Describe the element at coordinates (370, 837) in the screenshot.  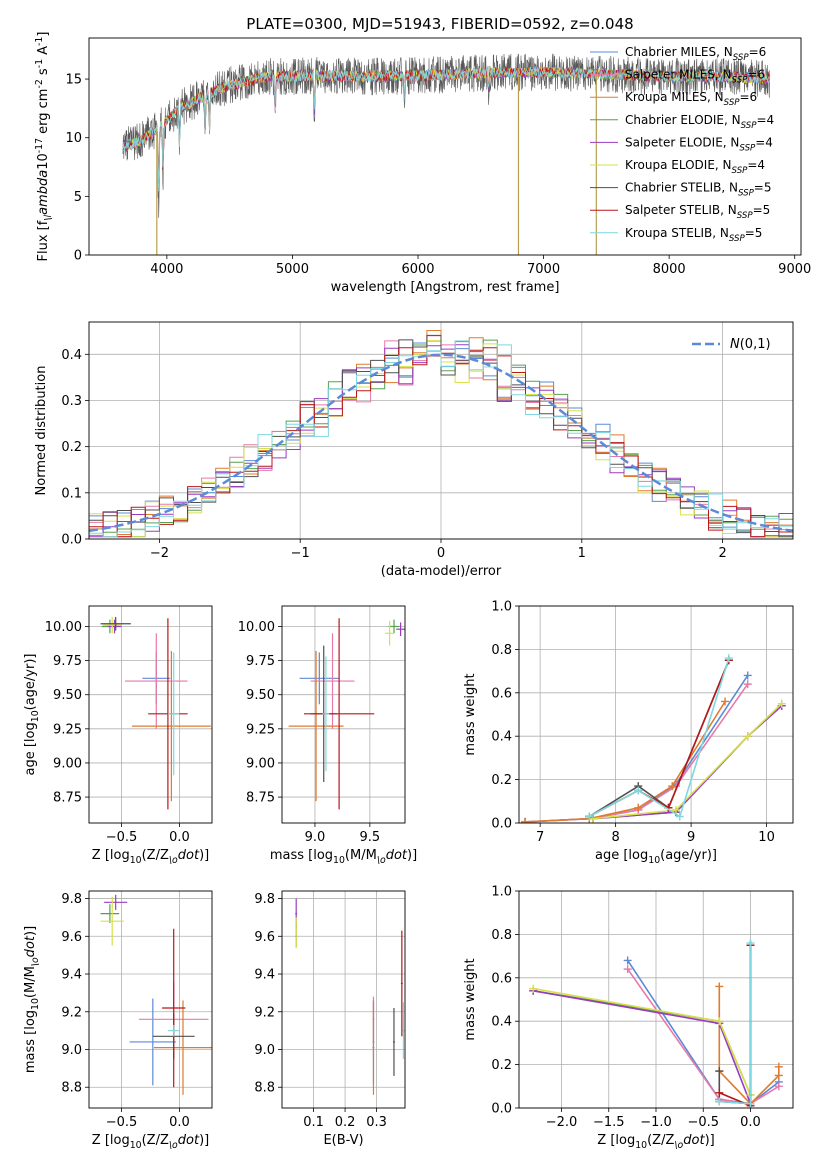
I see `x-tick-label: 9.5` at that location.